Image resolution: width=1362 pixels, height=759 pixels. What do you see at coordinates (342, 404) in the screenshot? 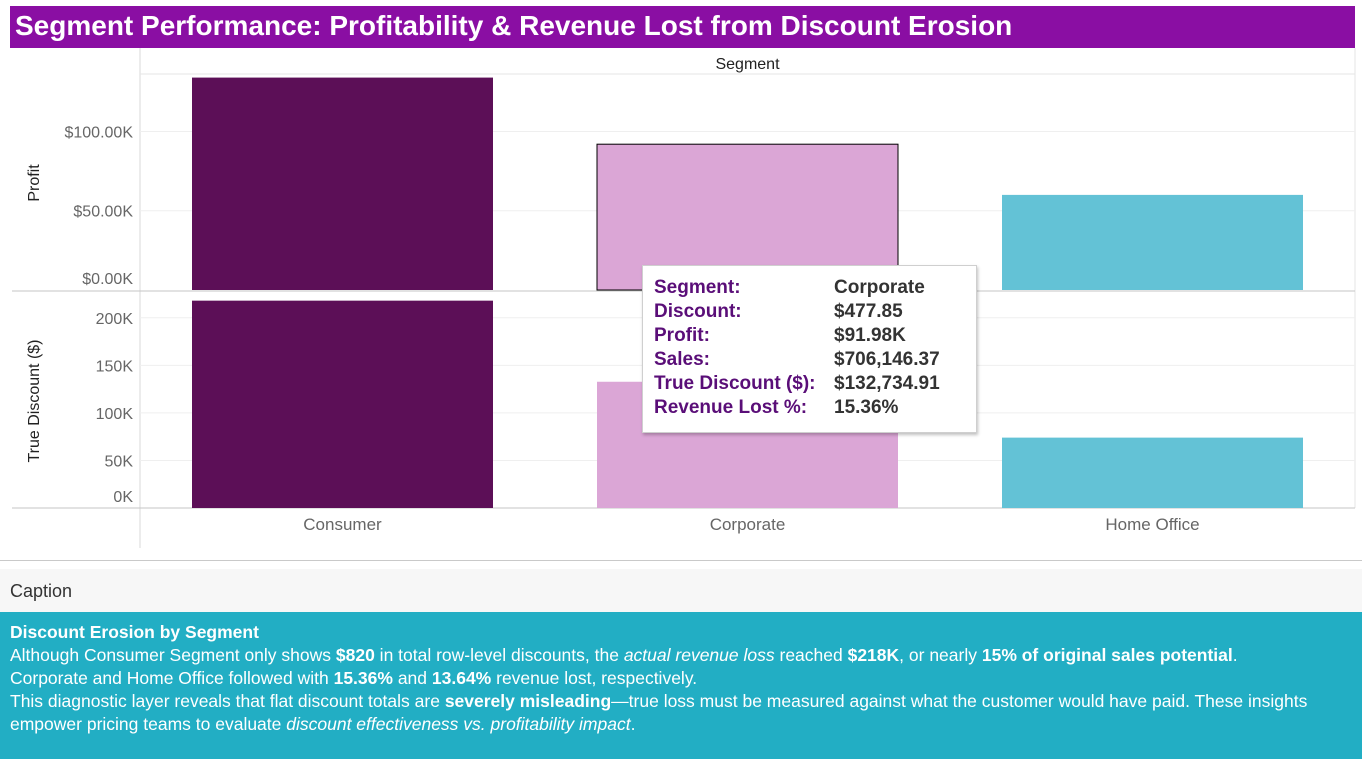
I see `bar-true-discount--consumer` at bounding box center [342, 404].